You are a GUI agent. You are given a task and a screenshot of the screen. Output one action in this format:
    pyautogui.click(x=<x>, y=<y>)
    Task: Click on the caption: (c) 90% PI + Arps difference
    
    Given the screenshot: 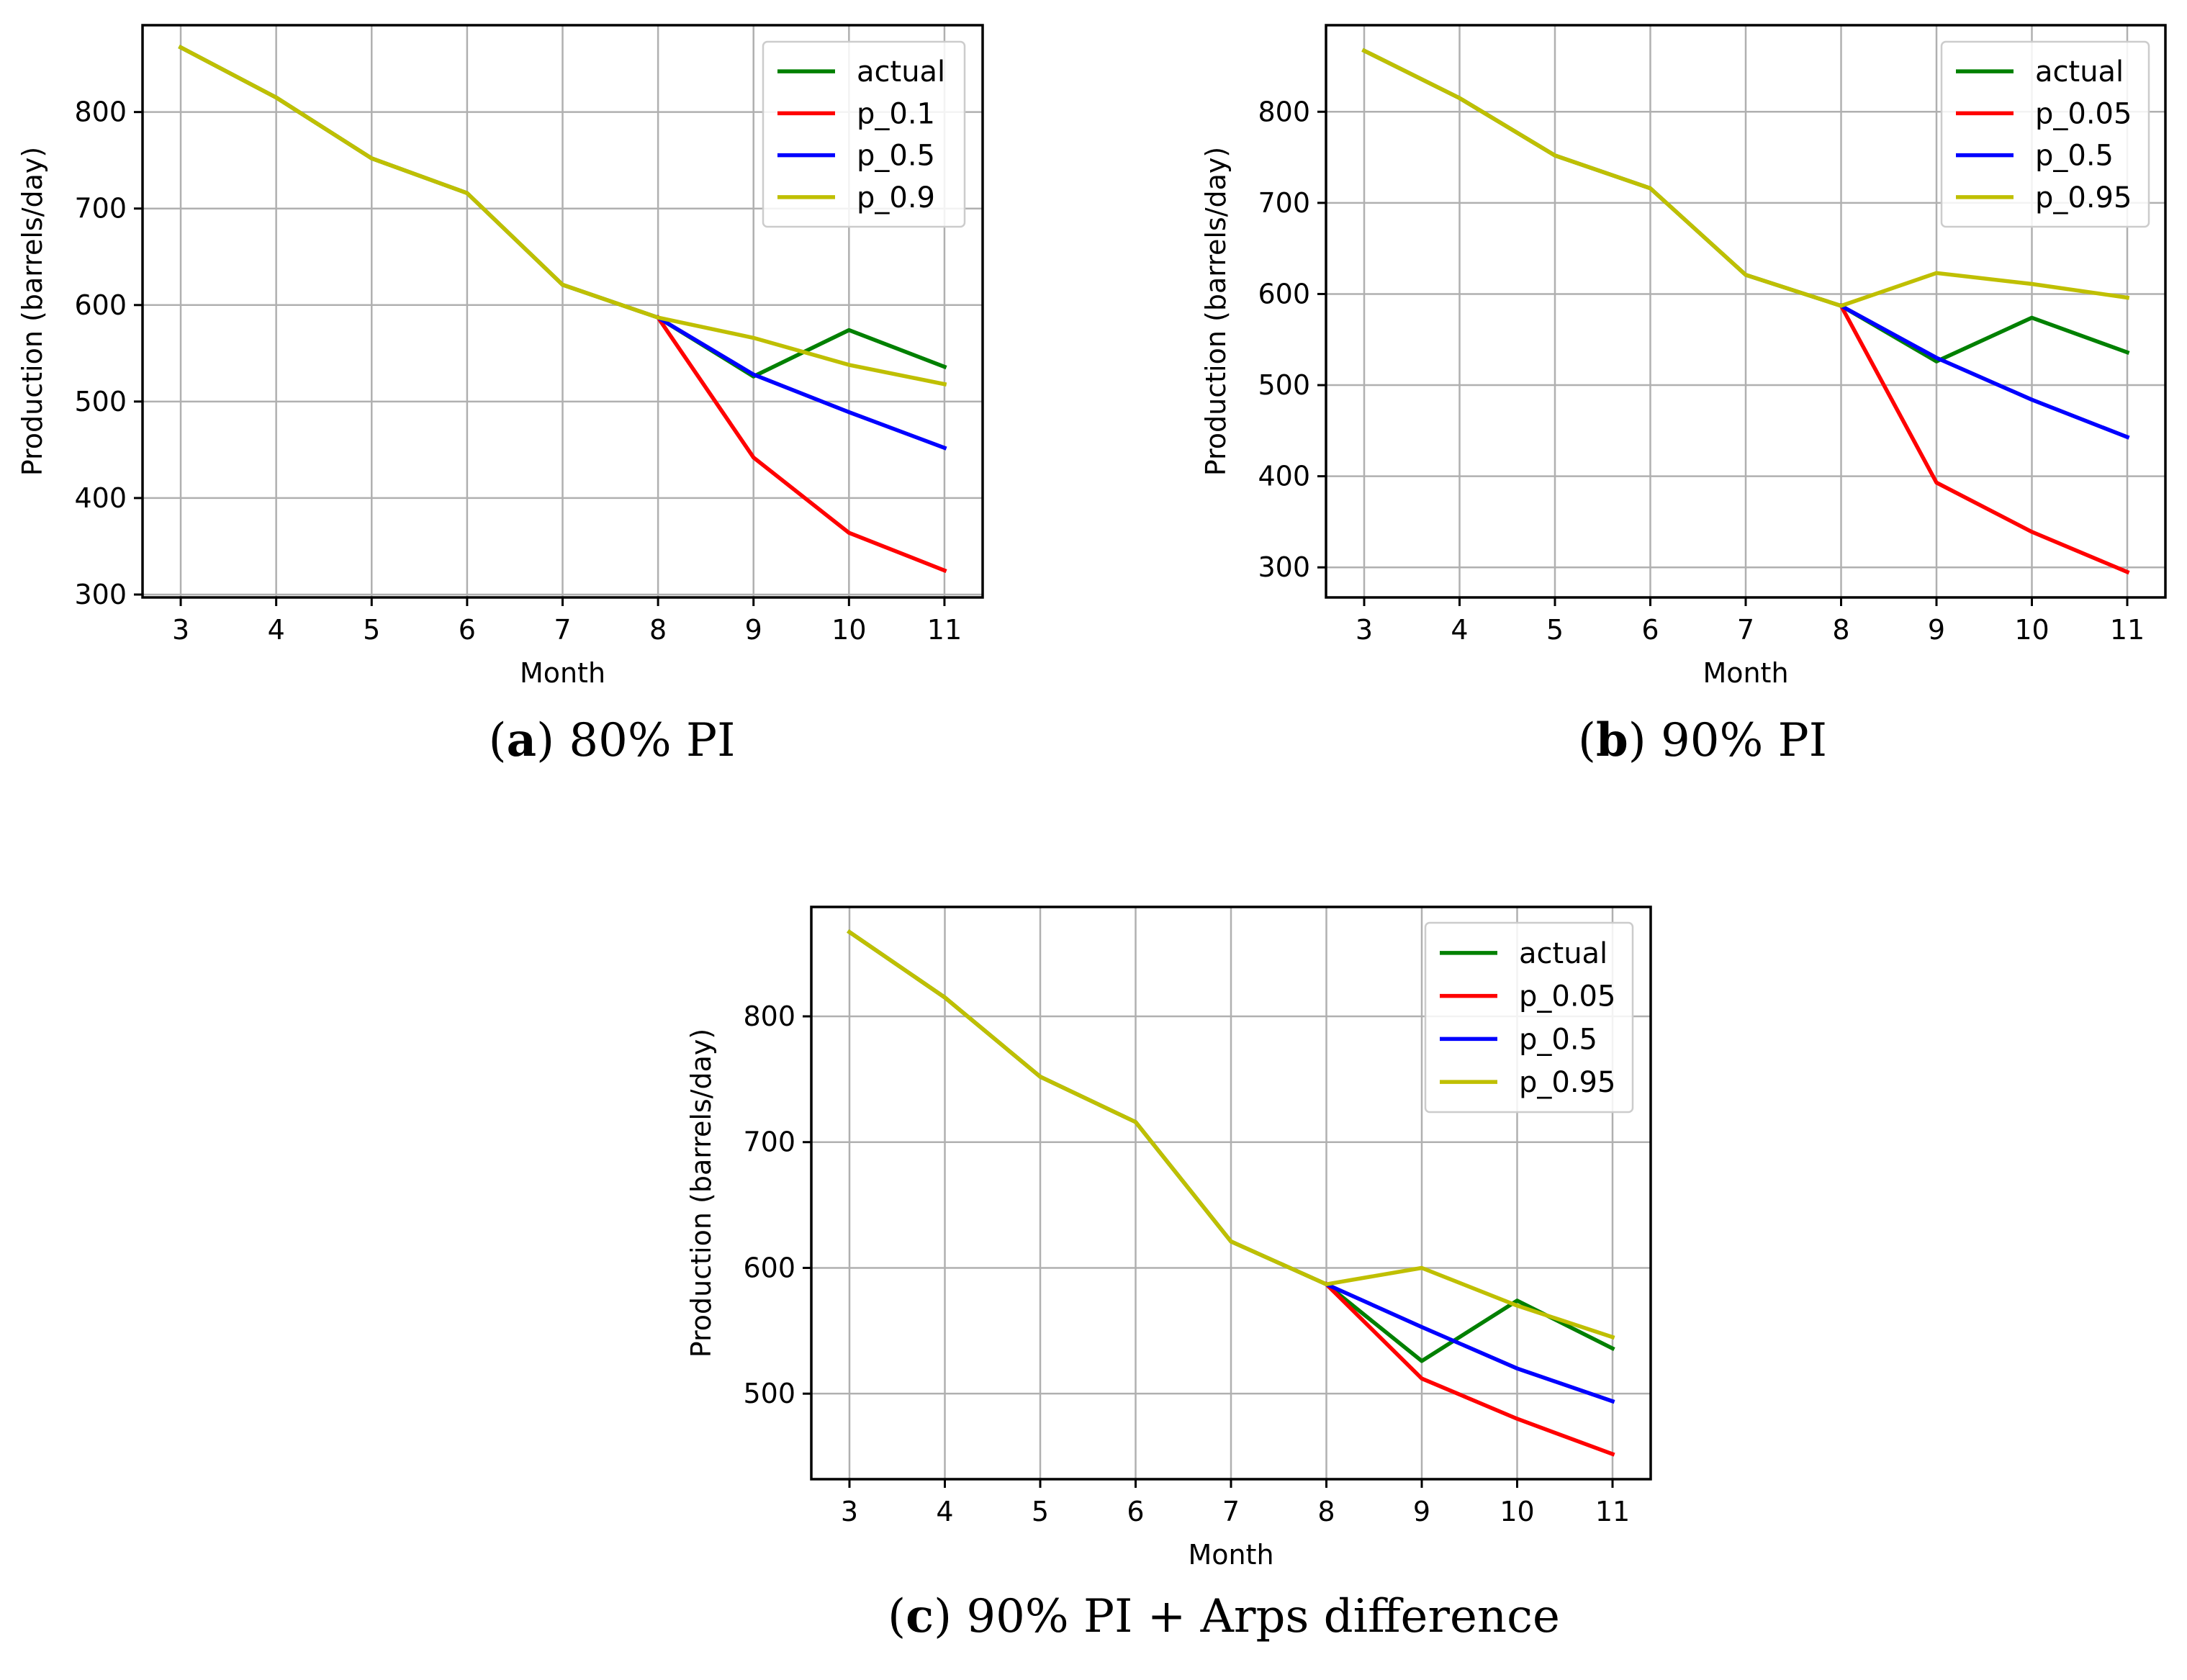 What is the action you would take?
    pyautogui.click(x=1224, y=1616)
    